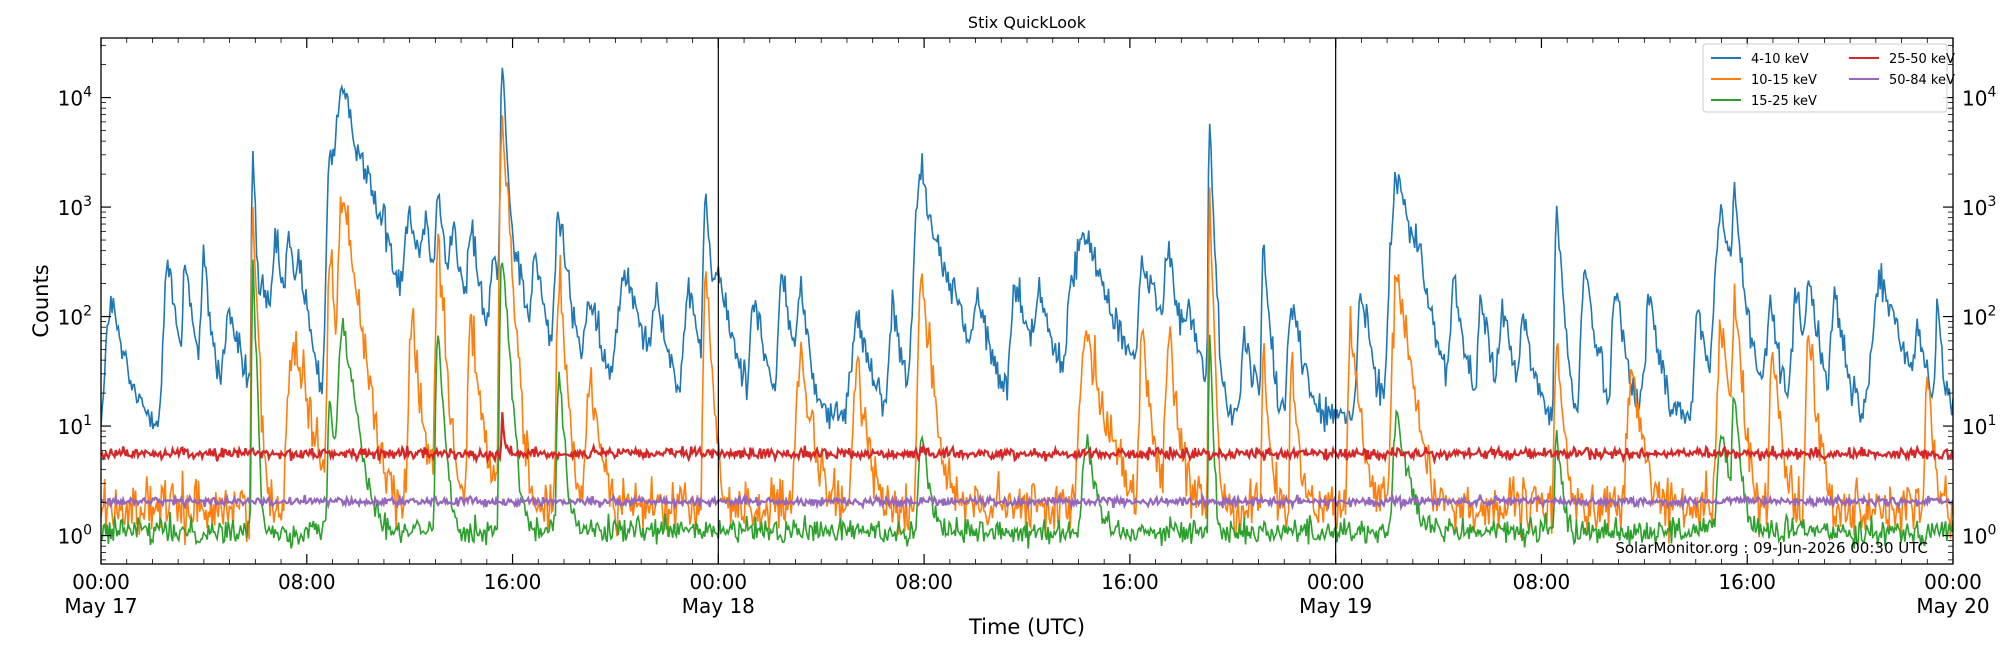 The height and width of the screenshot is (650, 2000). I want to click on legend-entry: 10-15 keV, so click(1784, 80).